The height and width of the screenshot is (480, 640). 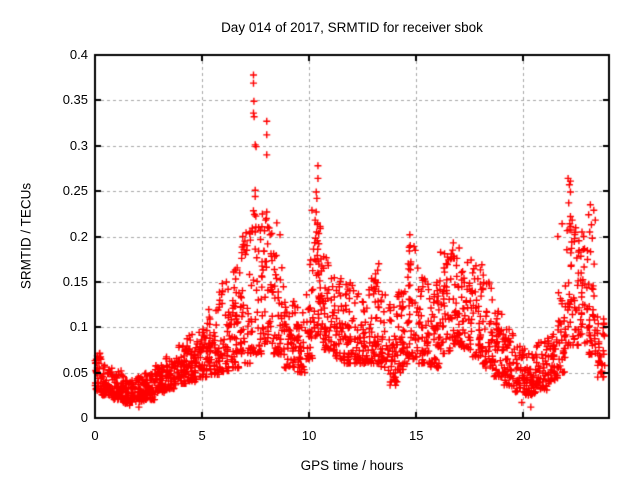 What do you see at coordinates (75, 100) in the screenshot?
I see `y-tick-label: 0.35` at bounding box center [75, 100].